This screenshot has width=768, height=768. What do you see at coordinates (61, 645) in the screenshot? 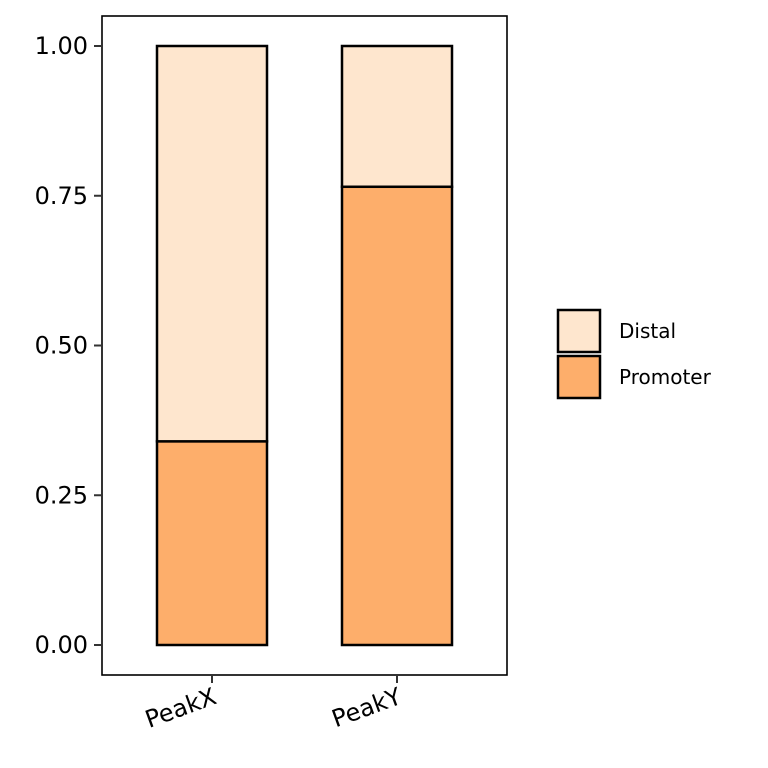
I see `y-tick-label: 0.00` at bounding box center [61, 645].